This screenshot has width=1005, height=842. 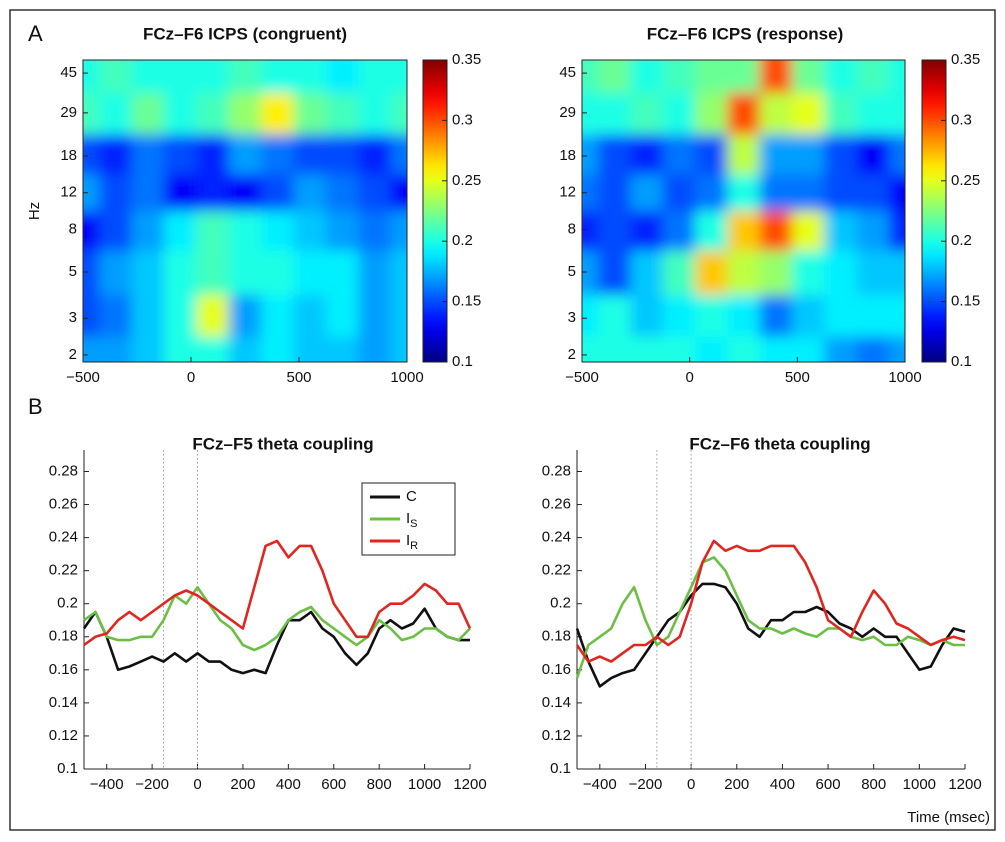 I want to click on legend-label: IR, so click(x=412, y=542).